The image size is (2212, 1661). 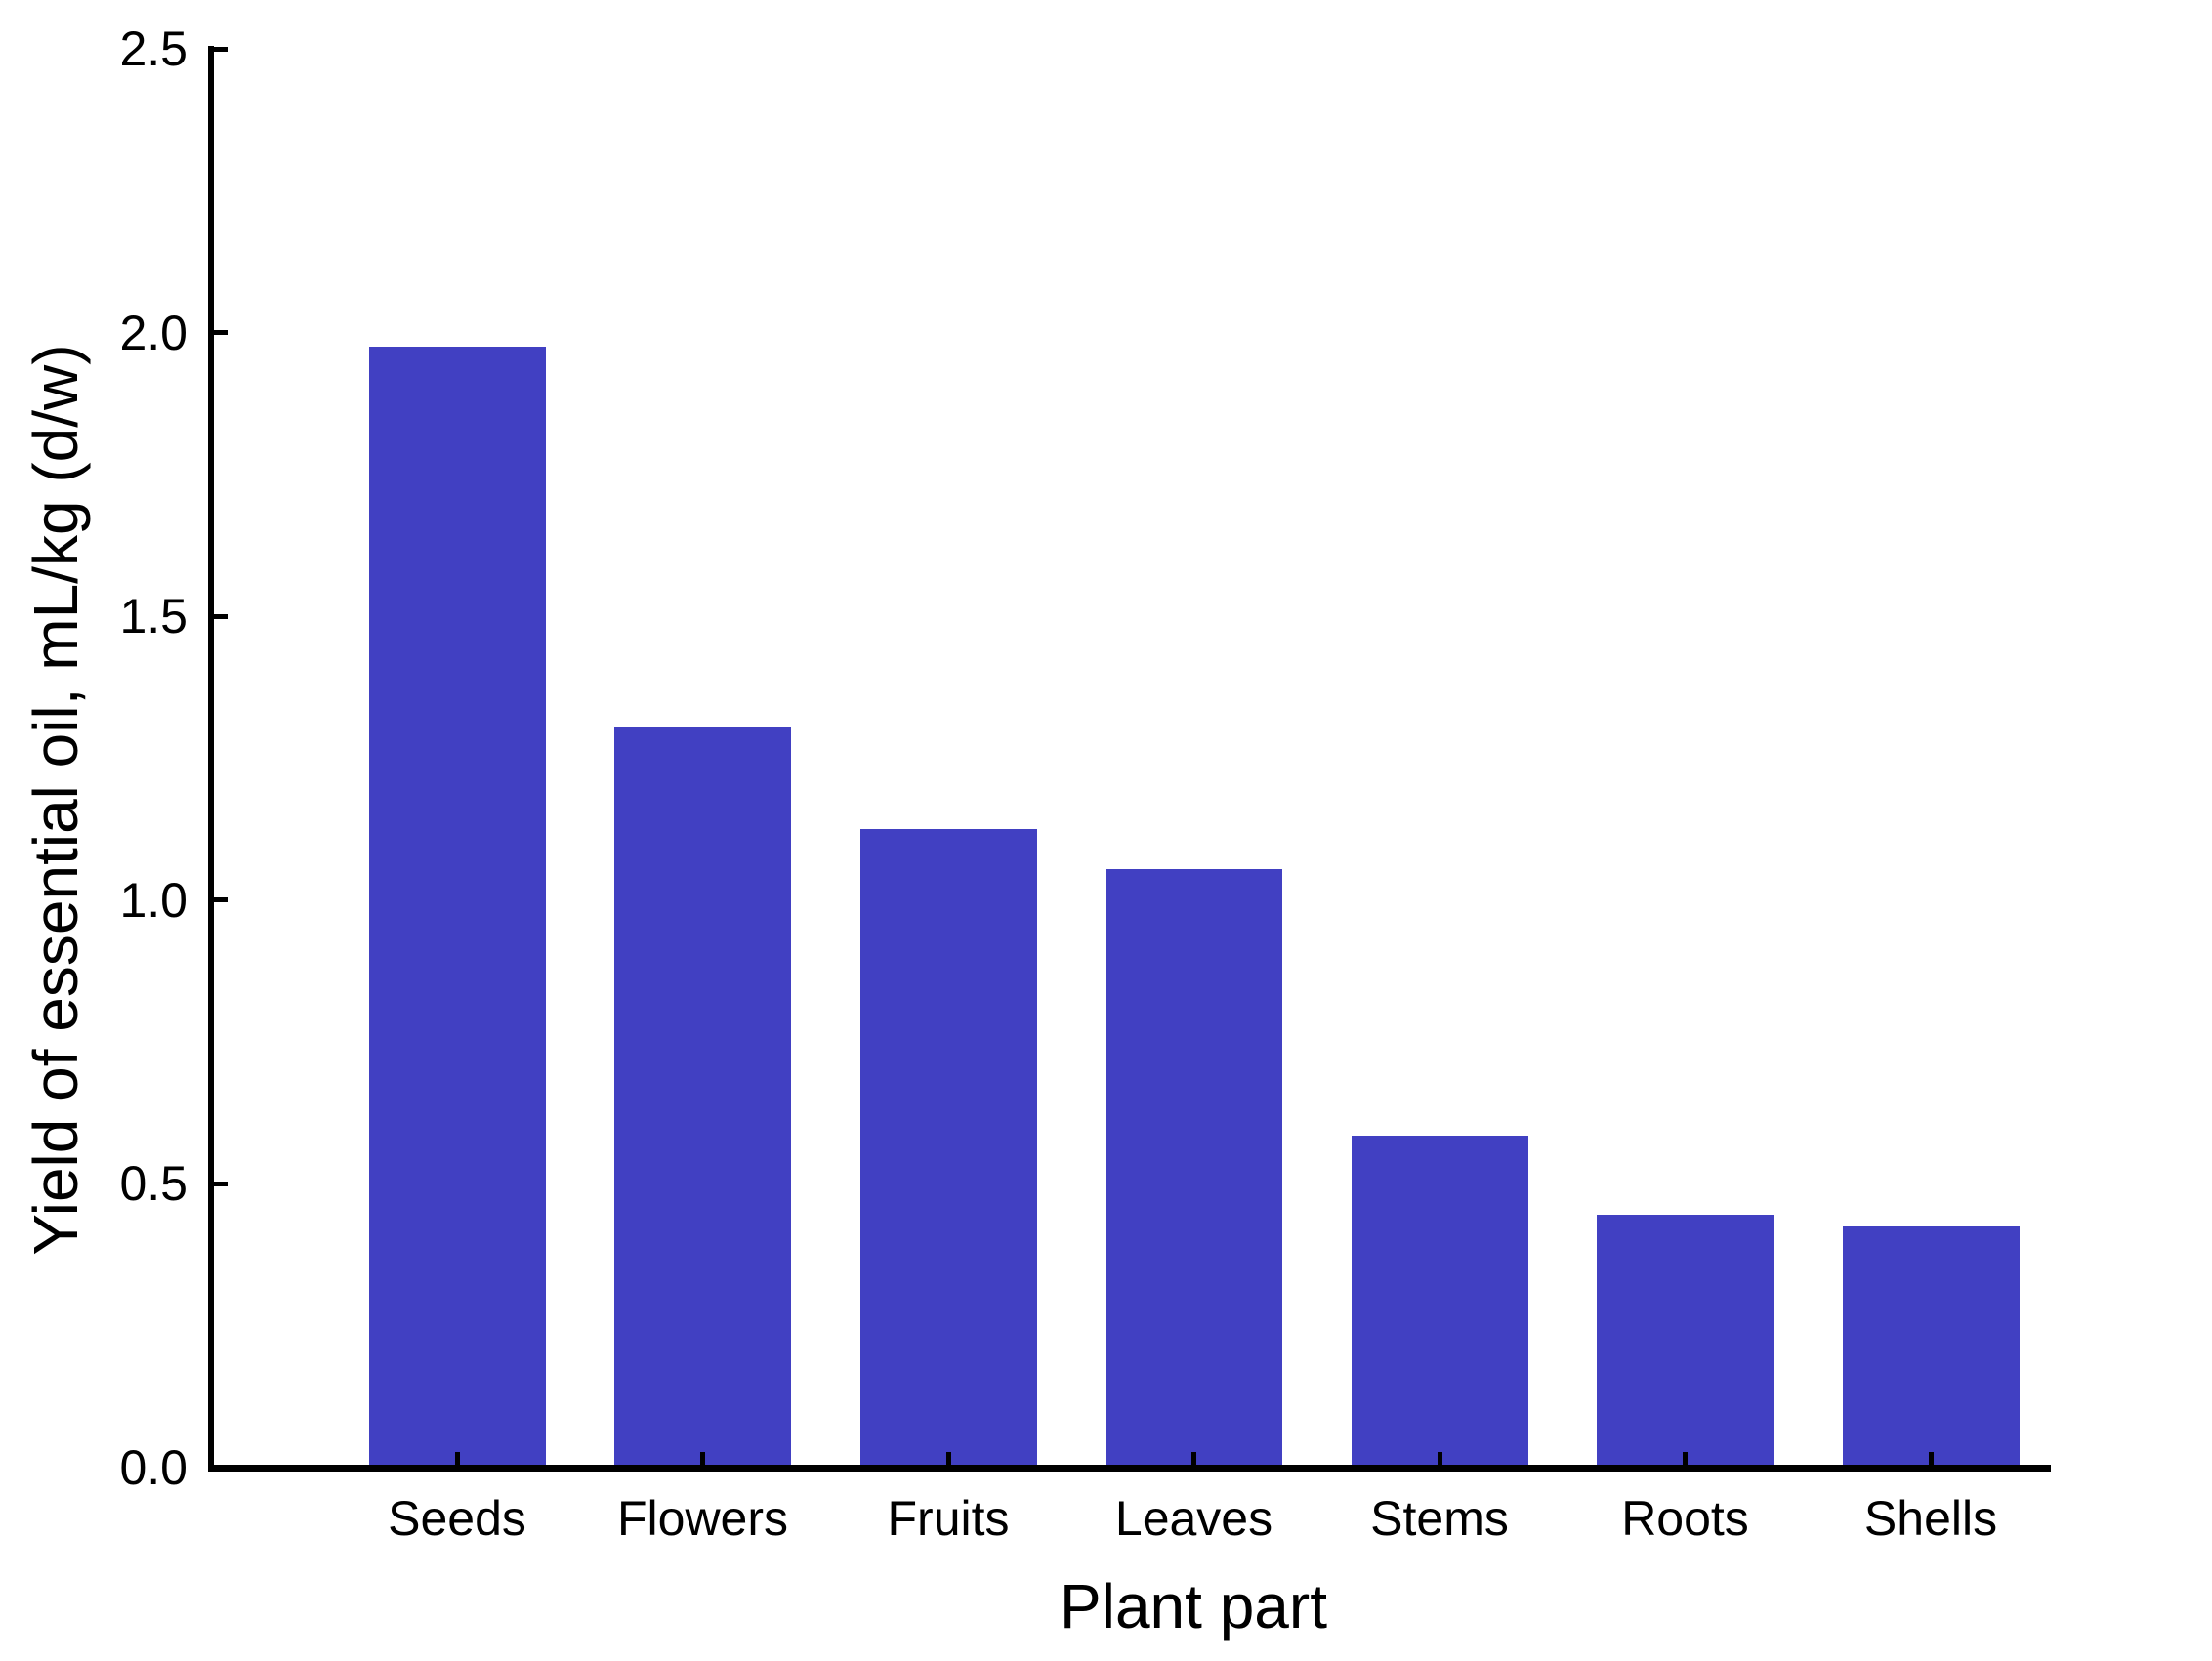 I want to click on y-tick-label-2.5: 2.5, so click(x=153, y=48).